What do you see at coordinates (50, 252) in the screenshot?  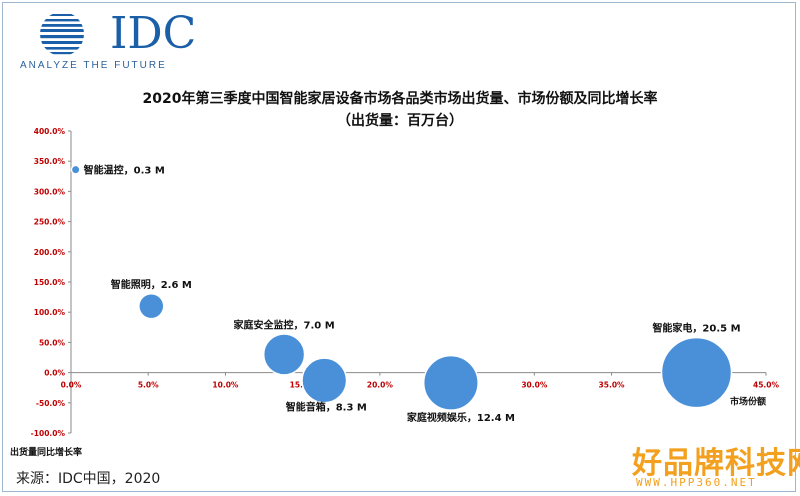 I see `y-tick-label: 200.0%` at bounding box center [50, 252].